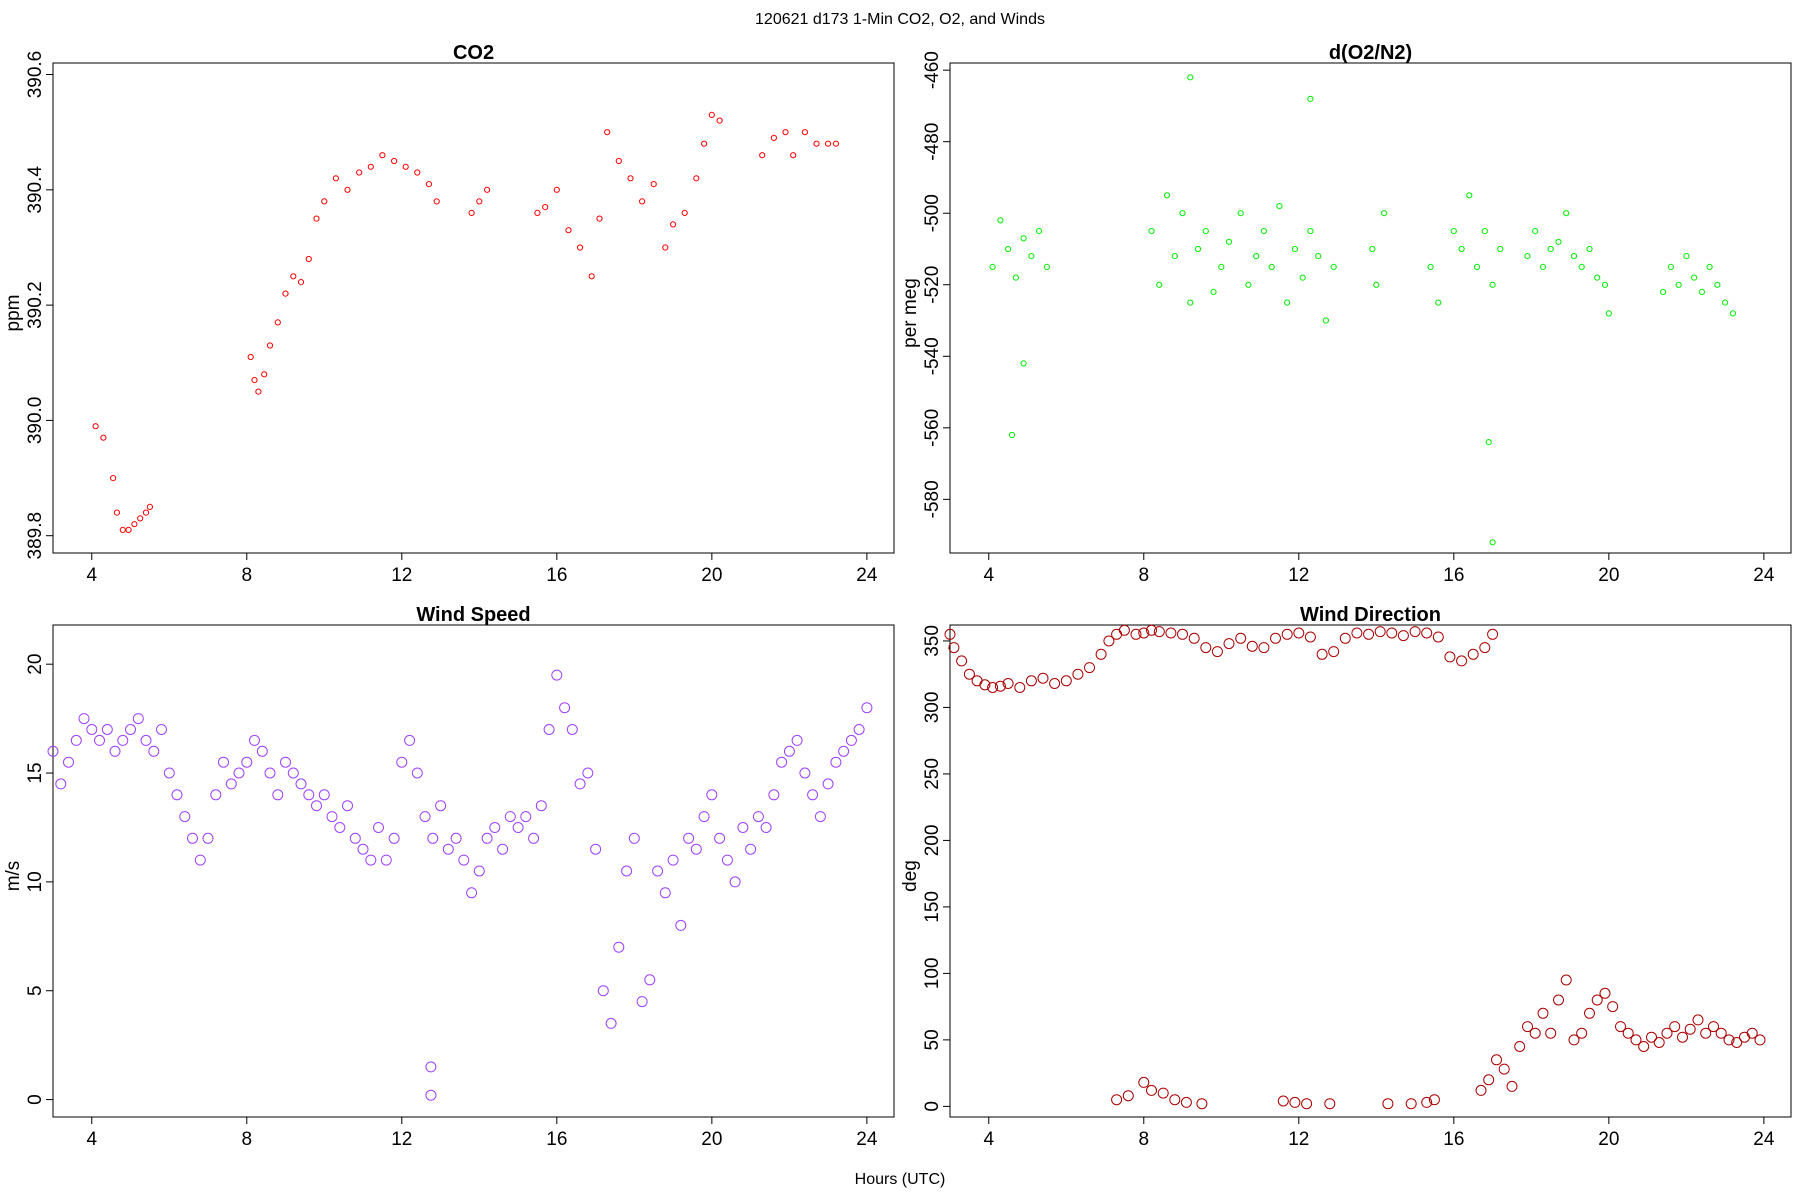  Describe the element at coordinates (711, 1139) in the screenshot. I see `chart3-x-tick-label: 20` at that location.